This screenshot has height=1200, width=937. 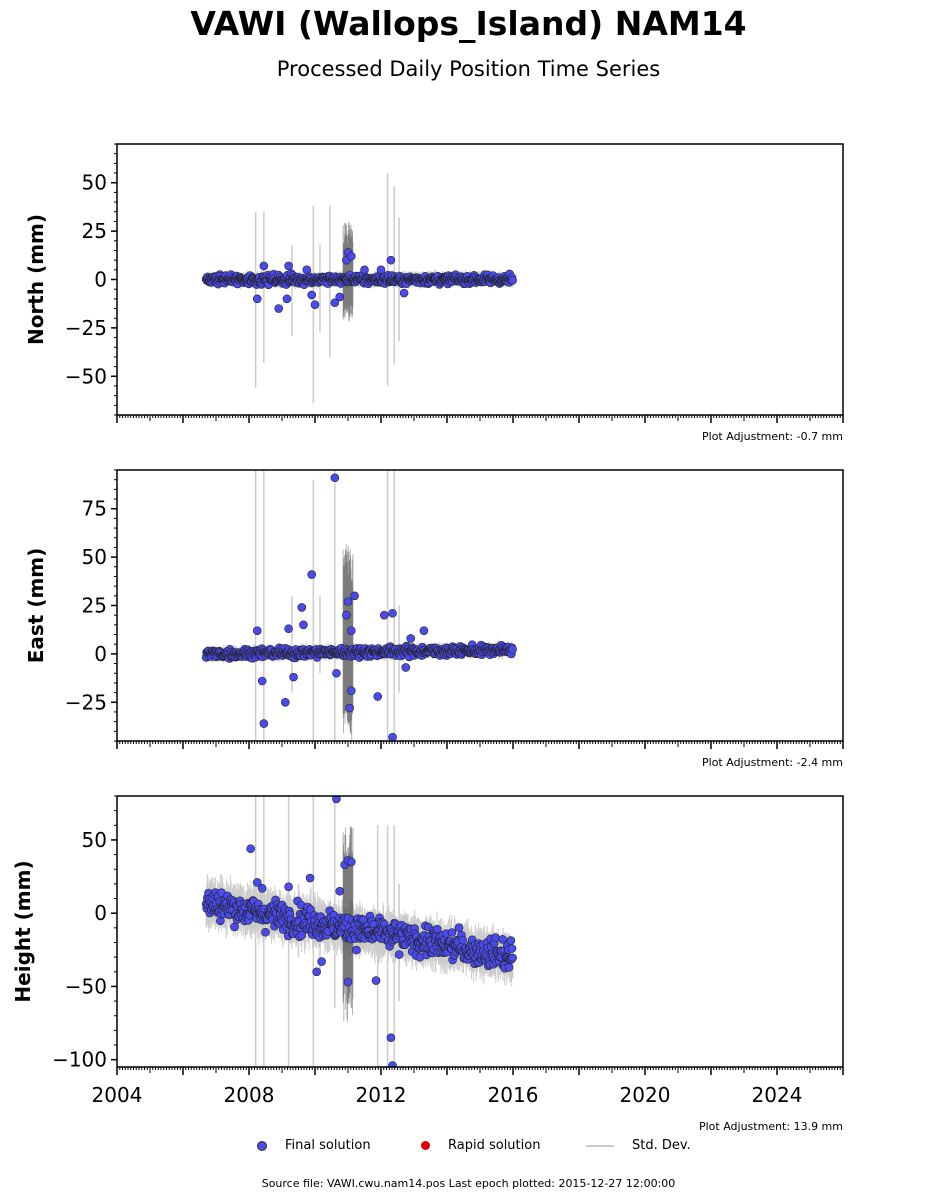 What do you see at coordinates (249, 1095) in the screenshot?
I see `x-tick-label: 2008` at bounding box center [249, 1095].